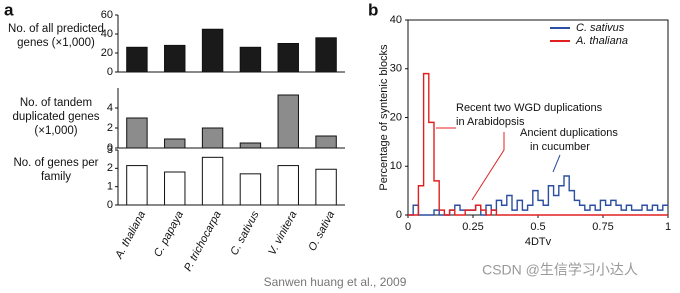 Image resolution: width=680 pixels, height=293 pixels. I want to click on annotation: Recent two WGD duplications, so click(529, 108).